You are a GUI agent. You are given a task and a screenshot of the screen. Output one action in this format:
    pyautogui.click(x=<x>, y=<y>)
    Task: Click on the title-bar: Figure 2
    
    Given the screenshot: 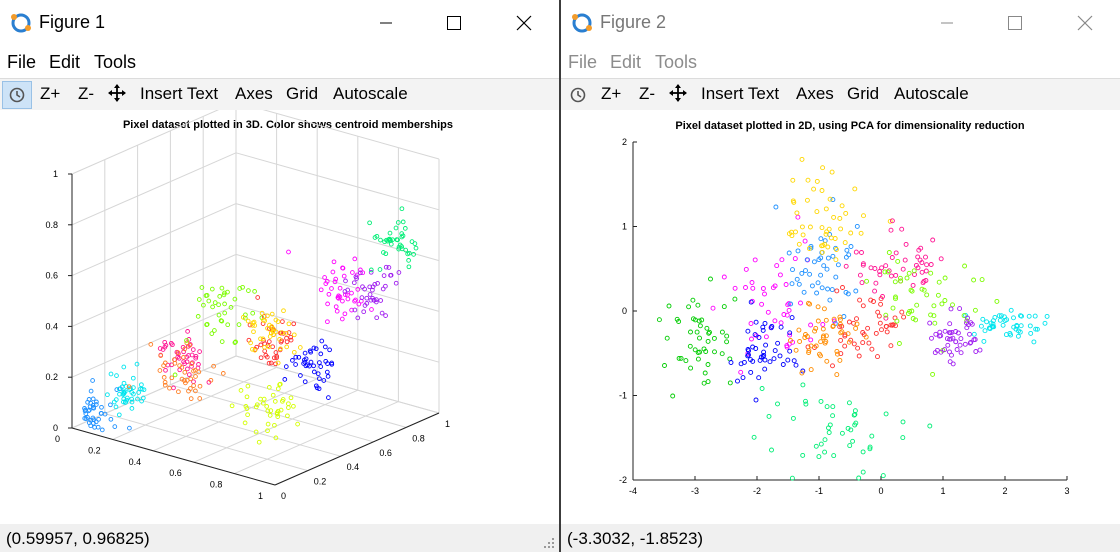 What is the action you would take?
    pyautogui.click(x=840, y=23)
    